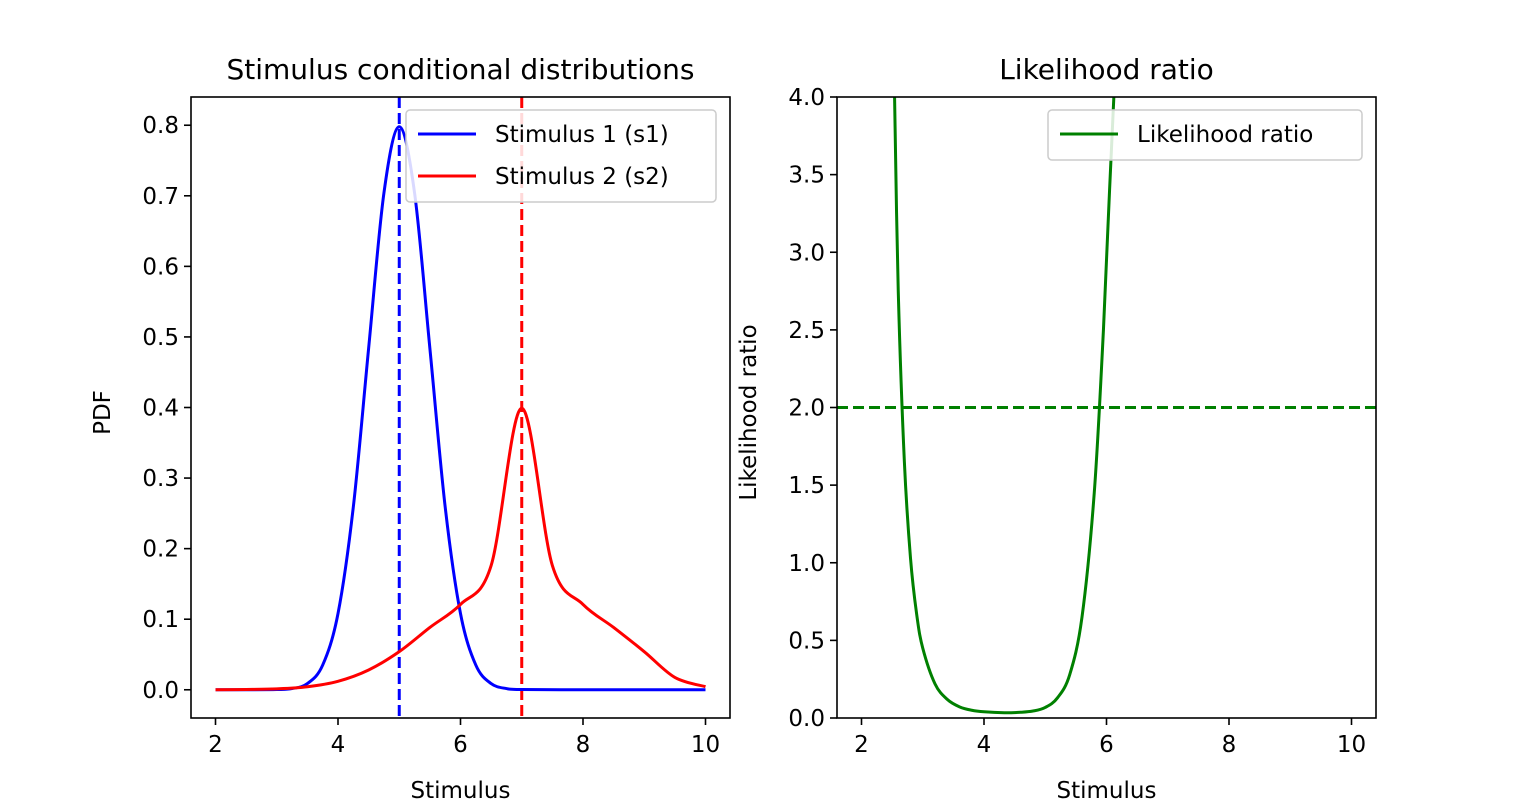  I want to click on y-tick-label: 3.0, so click(806, 253).